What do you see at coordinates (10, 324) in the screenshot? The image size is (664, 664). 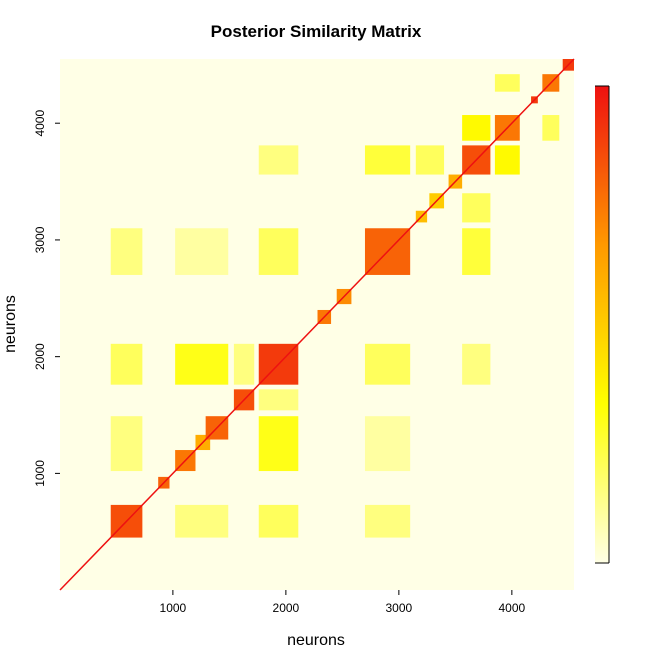 I see `y-axis-label: neurons` at bounding box center [10, 324].